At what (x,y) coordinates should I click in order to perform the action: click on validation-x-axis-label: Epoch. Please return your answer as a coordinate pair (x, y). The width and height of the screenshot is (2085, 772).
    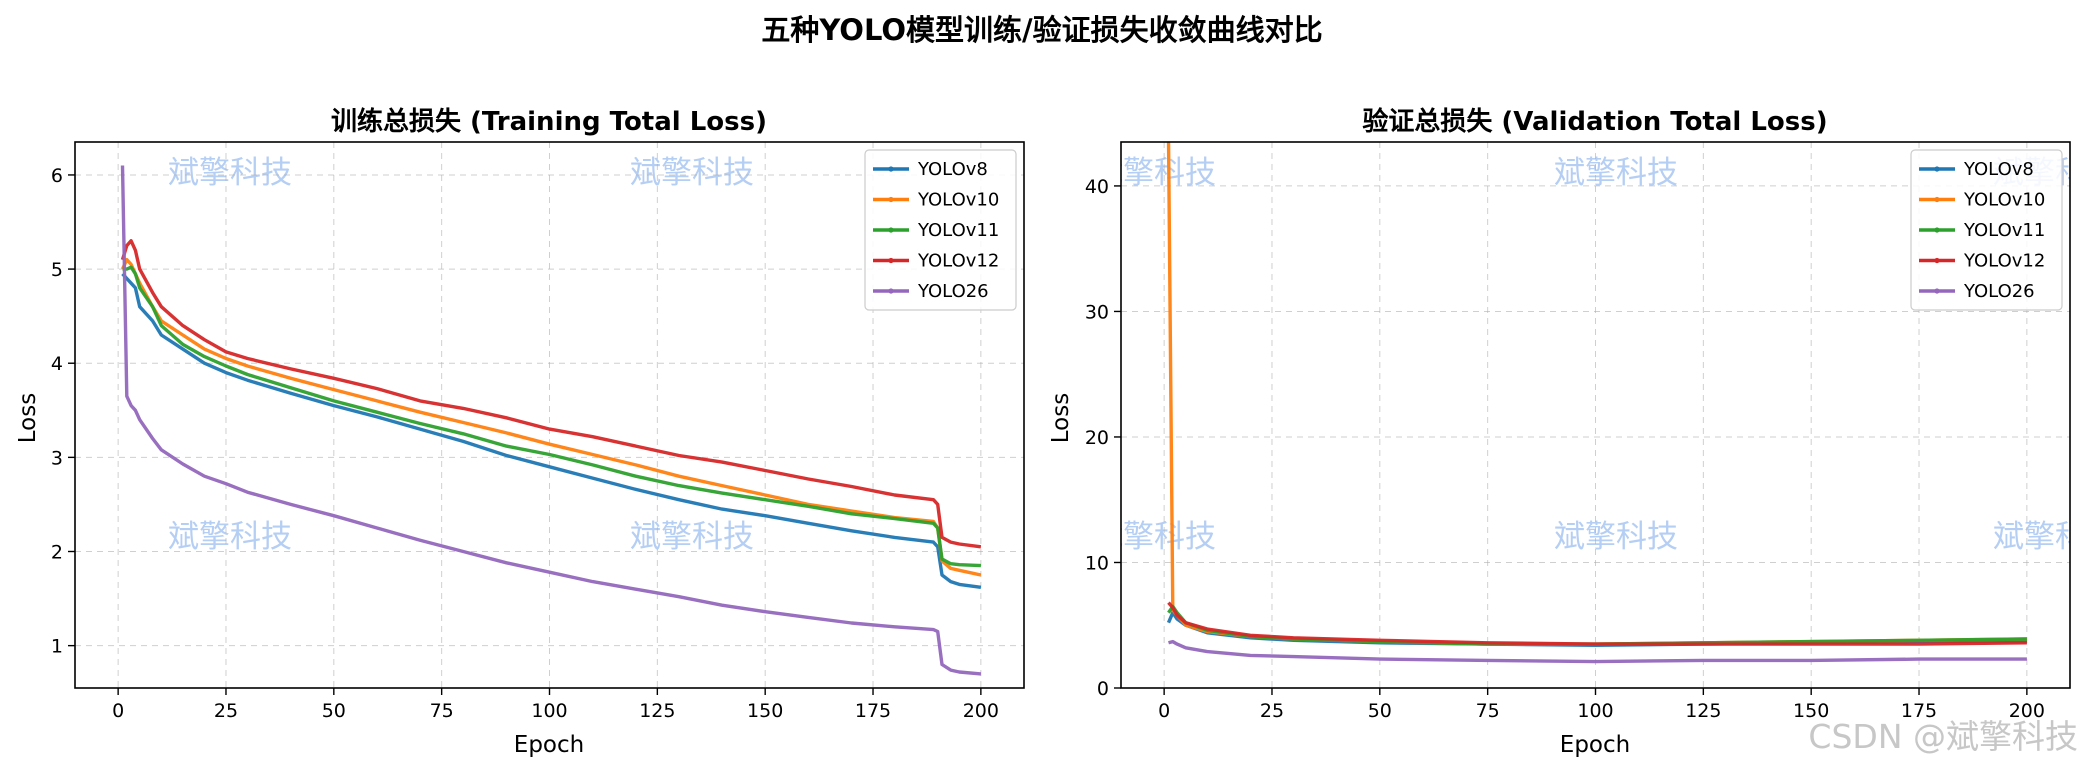
    Looking at the image, I should click on (1595, 745).